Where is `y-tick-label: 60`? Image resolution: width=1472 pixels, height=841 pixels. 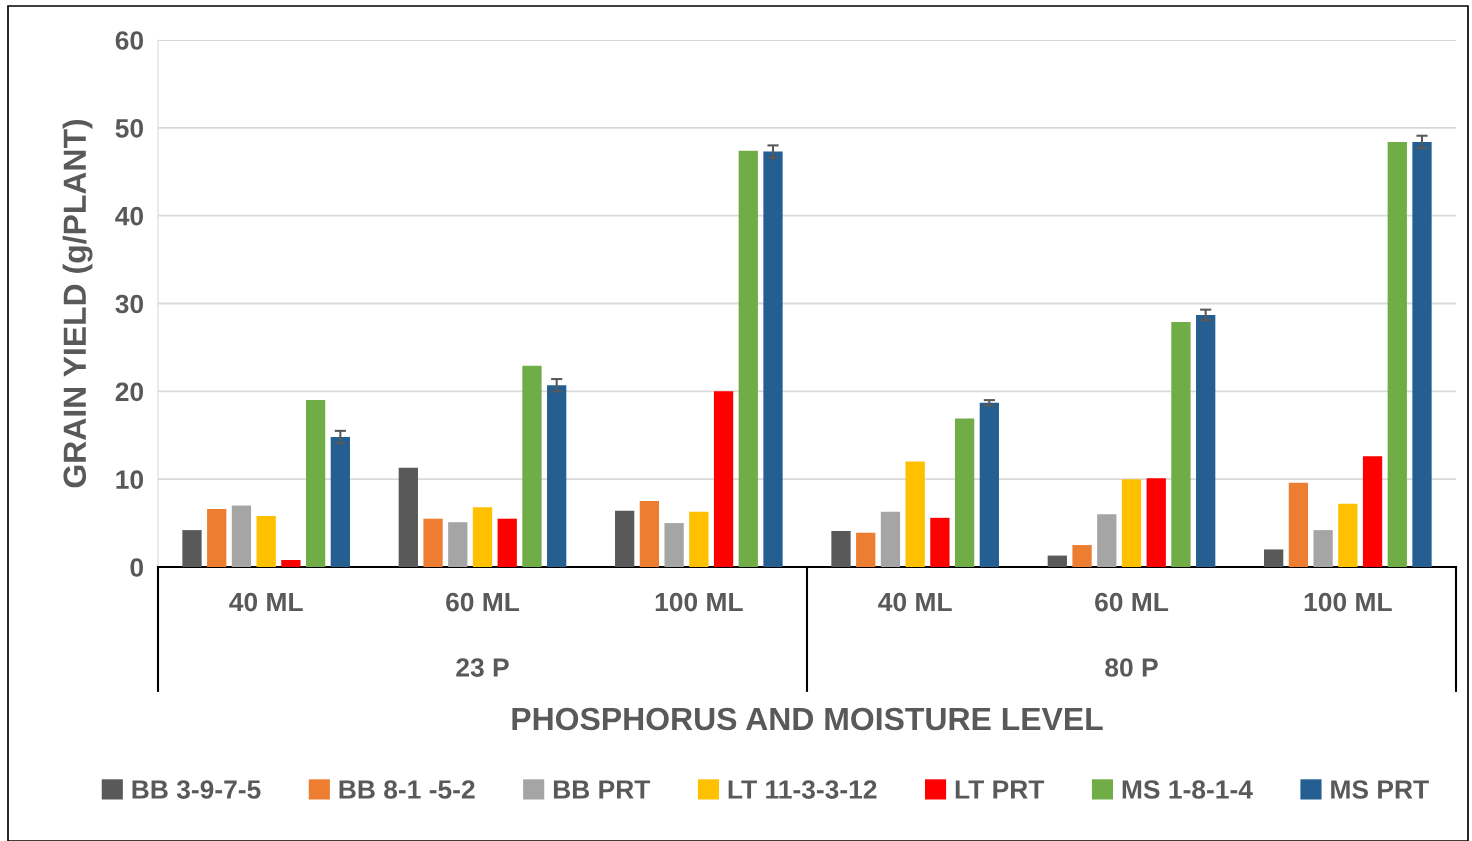 y-tick-label: 60 is located at coordinates (129, 40).